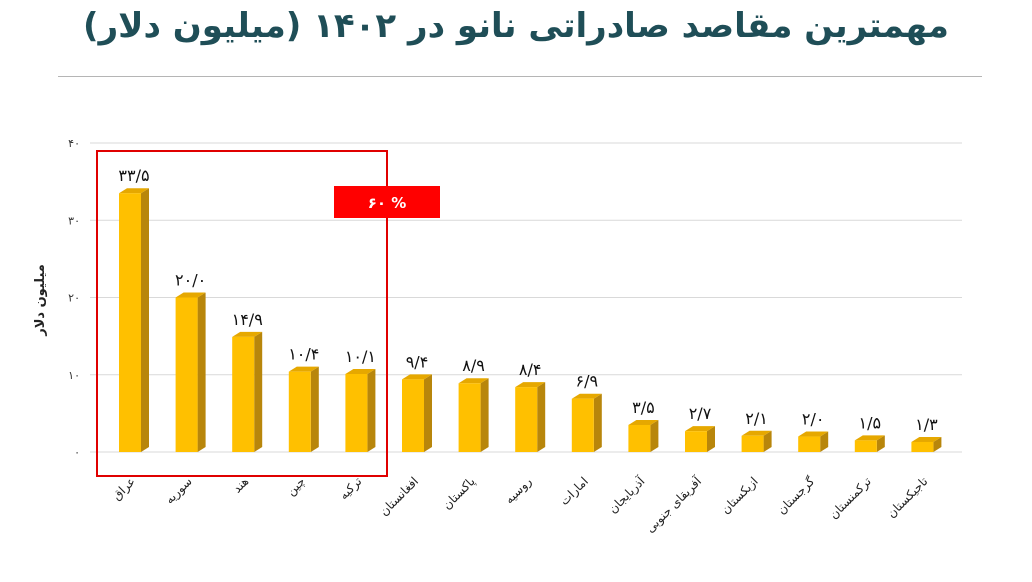 The image size is (1032, 582). What do you see at coordinates (700, 413) in the screenshot?
I see `data-label: ۲/۷` at bounding box center [700, 413].